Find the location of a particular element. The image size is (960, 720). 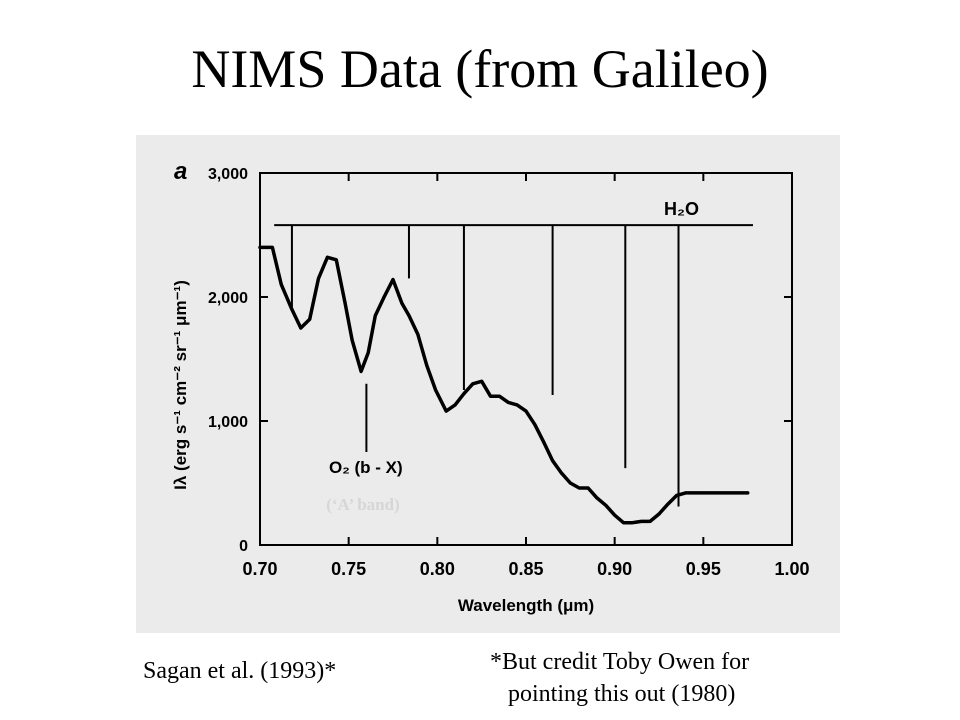

slide-title: NIMS Data (from Galileo) is located at coordinates (480, 69).